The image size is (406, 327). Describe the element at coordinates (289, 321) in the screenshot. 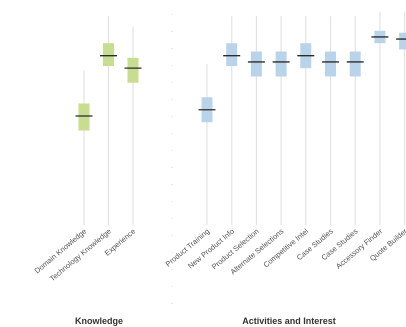

I see `group-label: Activities and Interest` at that location.